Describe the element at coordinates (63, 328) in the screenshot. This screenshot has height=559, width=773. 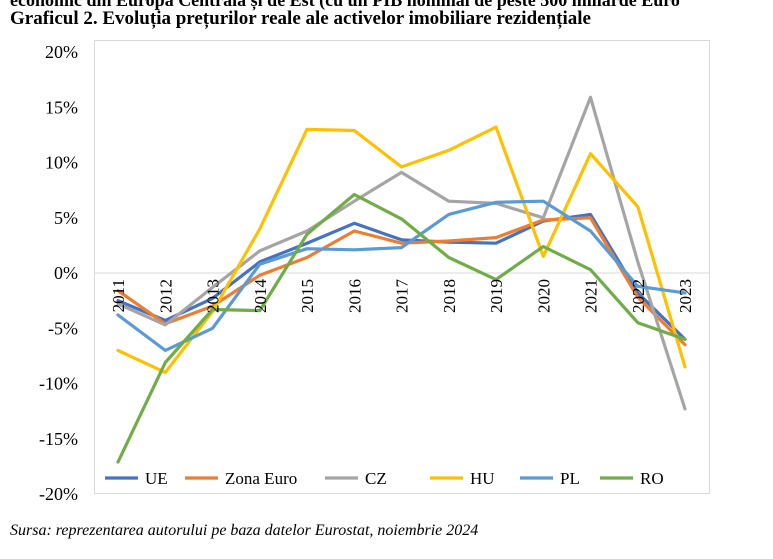
I see `y-tick-label: -5%` at that location.